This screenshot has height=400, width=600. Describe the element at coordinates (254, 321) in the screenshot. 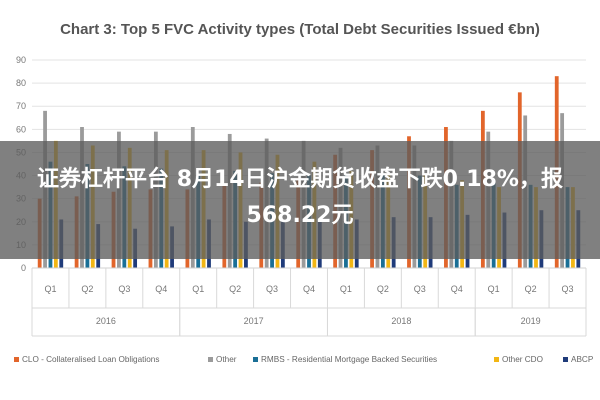

I see `year-group-label: 2017` at that location.